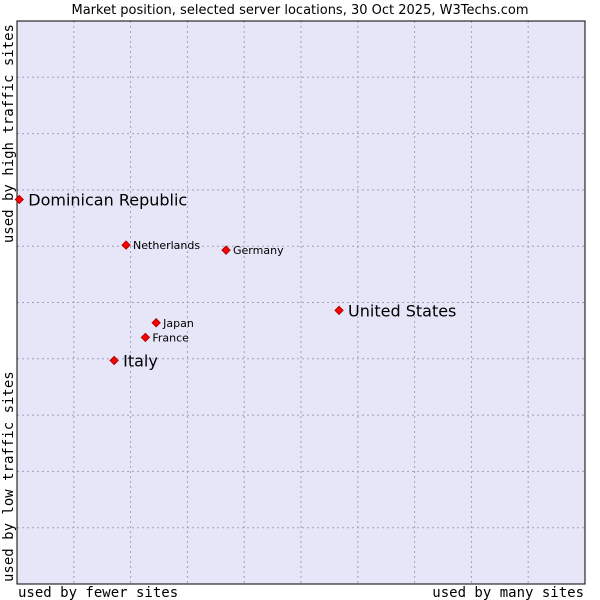 Image resolution: width=600 pixels, height=600 pixels. I want to click on data-point-netherlands: Netherlands, so click(160, 245).